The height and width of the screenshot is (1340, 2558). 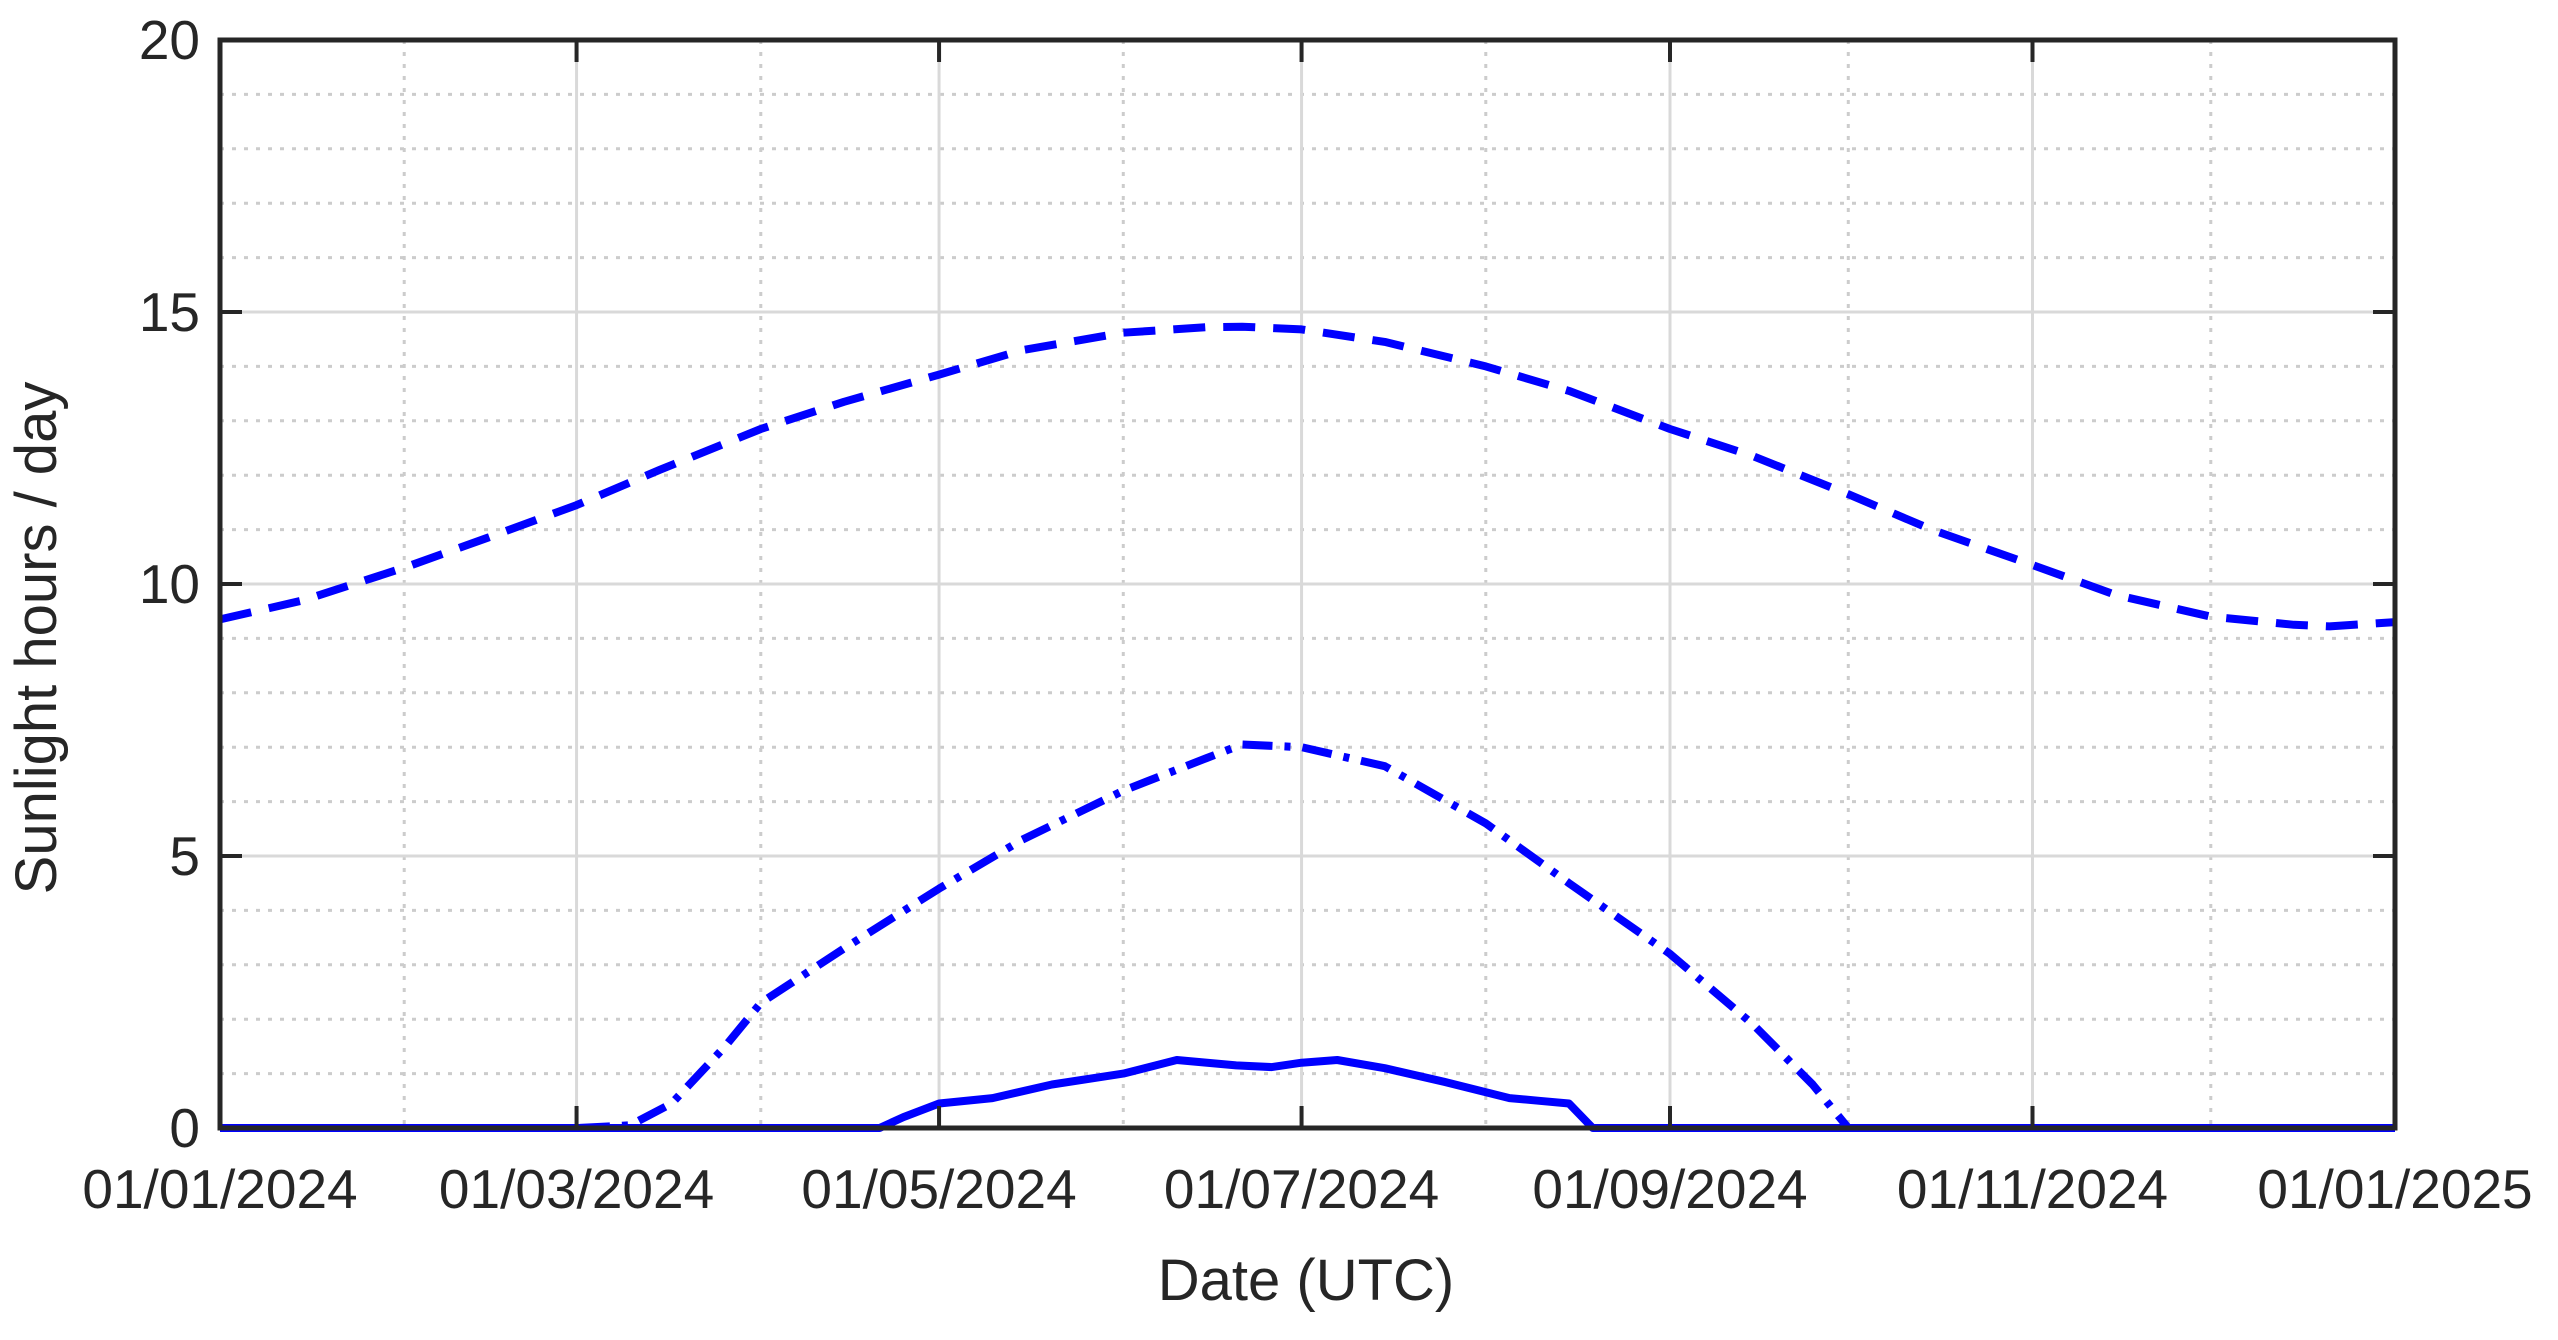 What do you see at coordinates (1306, 1280) in the screenshot?
I see `x-axis-label: Date (UTC)` at bounding box center [1306, 1280].